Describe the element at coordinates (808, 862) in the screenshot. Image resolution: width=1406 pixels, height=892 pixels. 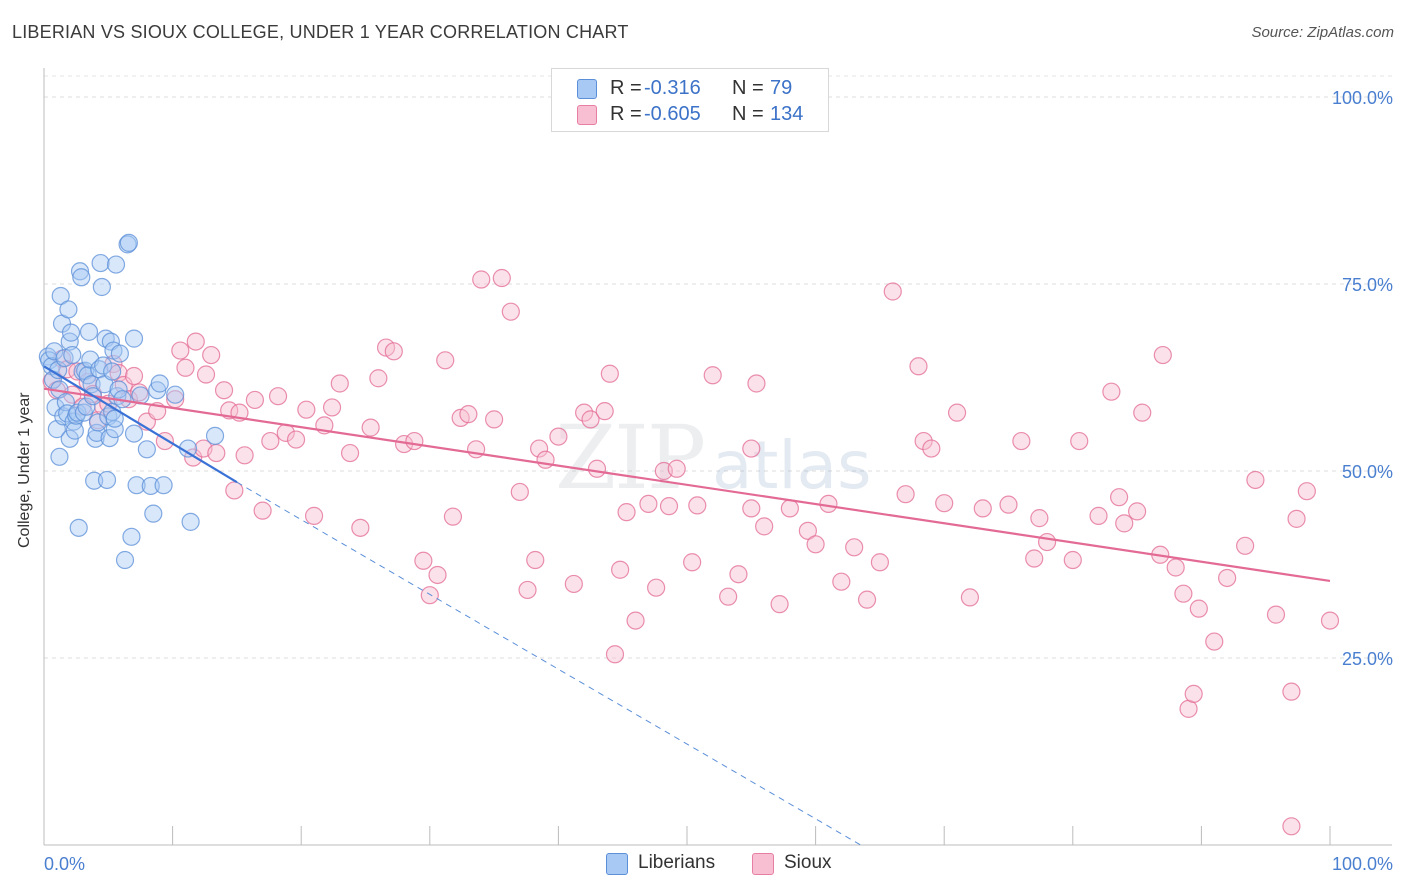
I see `legend-label-sioux: Sioux` at that location.